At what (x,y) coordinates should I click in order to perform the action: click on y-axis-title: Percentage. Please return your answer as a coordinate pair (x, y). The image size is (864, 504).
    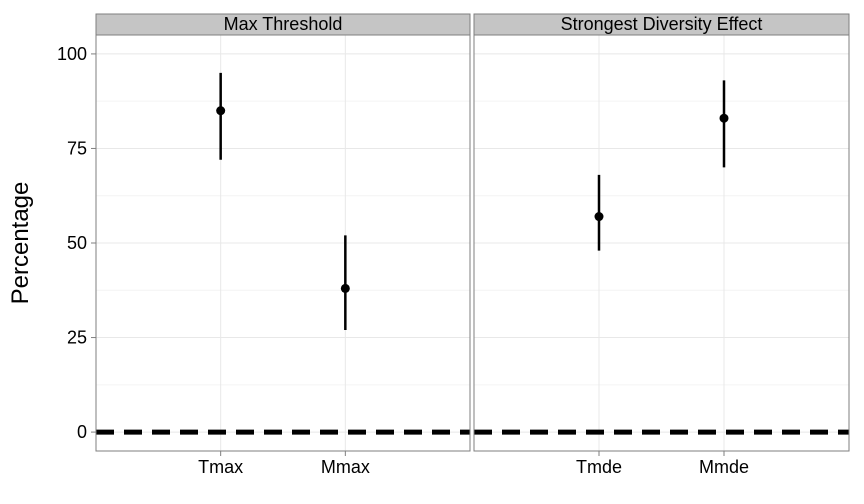
    Looking at the image, I should click on (20, 243).